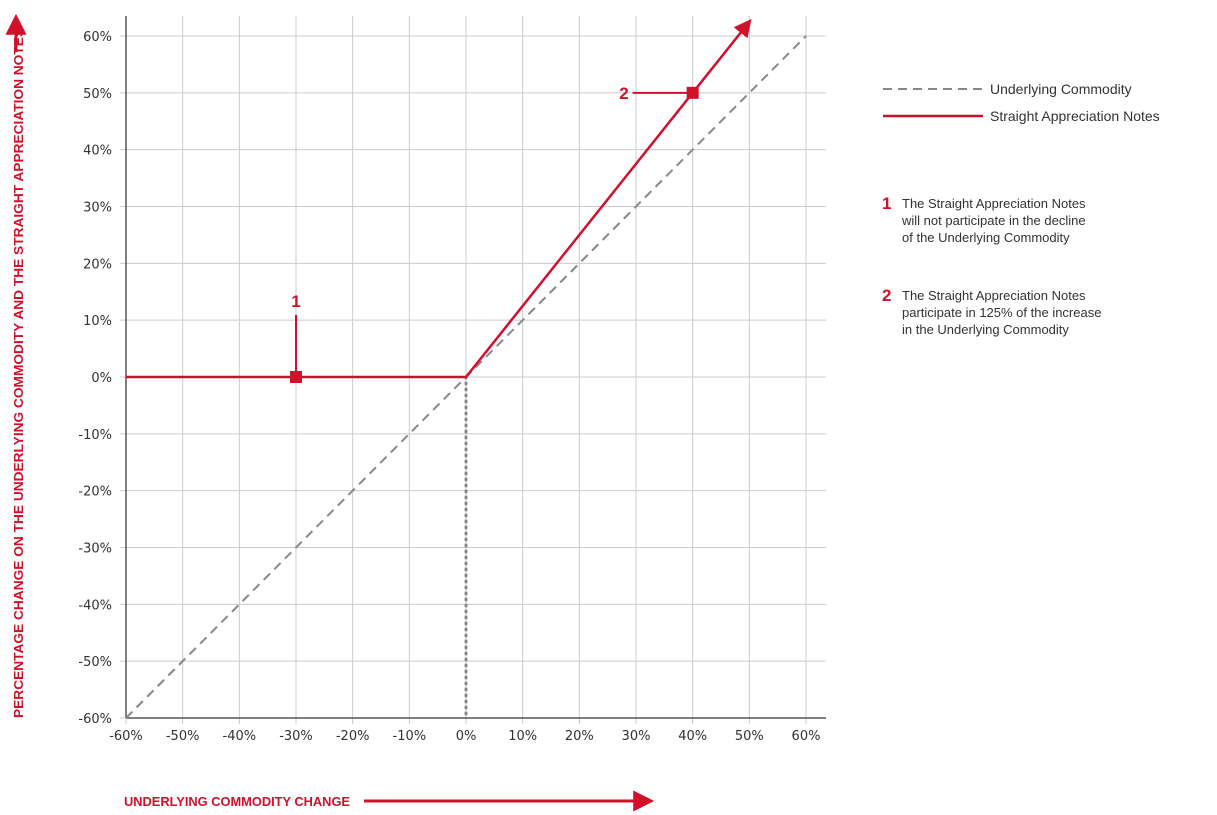 The width and height of the screenshot is (1217, 815). I want to click on legend-label-notes: Straight Appreciation Notes, so click(1075, 116).